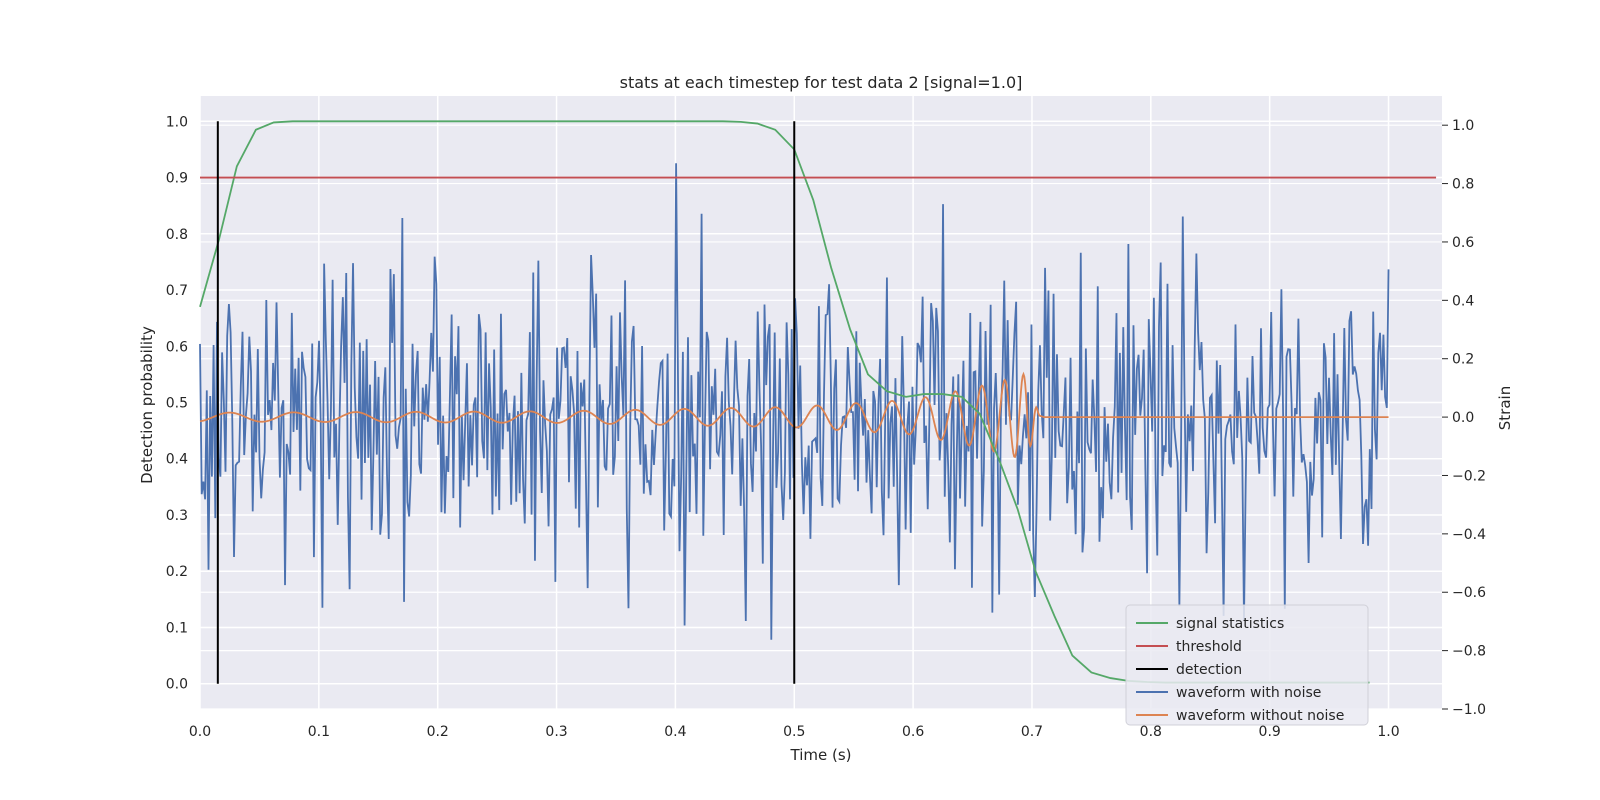  What do you see at coordinates (1469, 476) in the screenshot?
I see `y-right-tick-label: −0.2` at bounding box center [1469, 476].